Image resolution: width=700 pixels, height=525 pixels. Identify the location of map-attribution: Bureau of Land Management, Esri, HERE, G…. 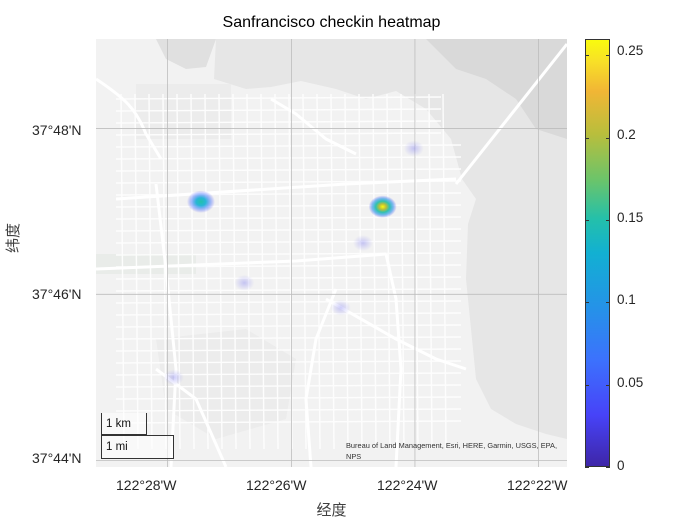
(451, 451).